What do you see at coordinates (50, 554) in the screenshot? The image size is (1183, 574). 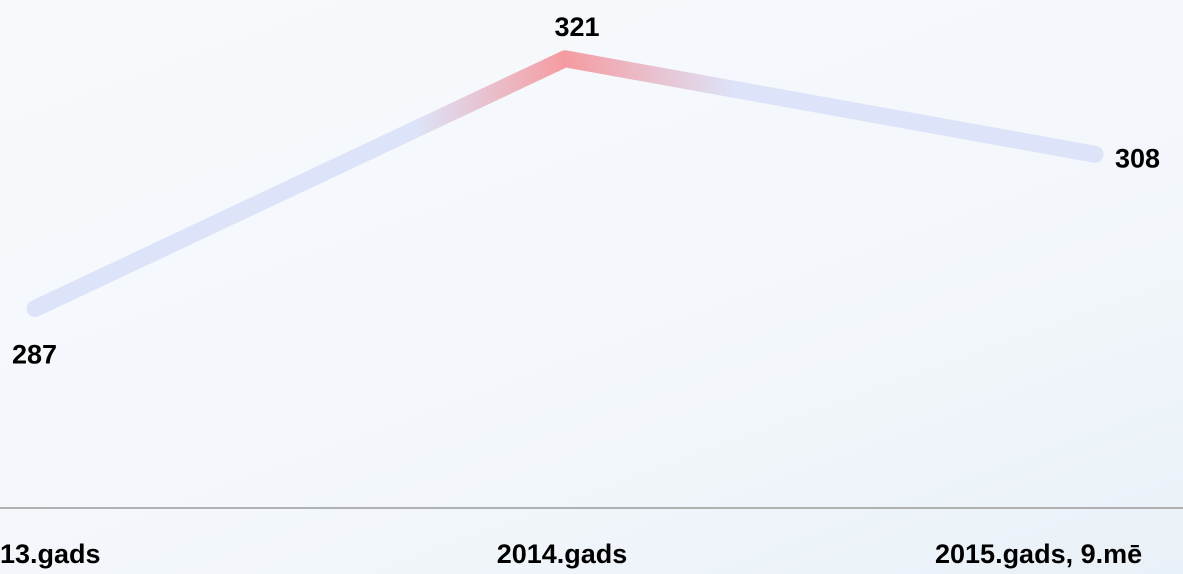 I see `x-tick-label: 13.gads` at bounding box center [50, 554].